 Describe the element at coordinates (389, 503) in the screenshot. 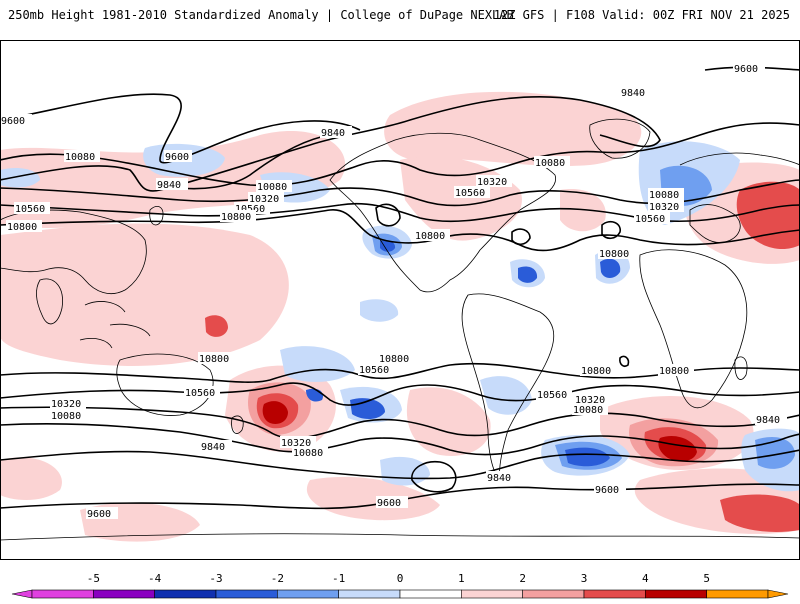

I see `label-9600-ss: 9600` at that location.